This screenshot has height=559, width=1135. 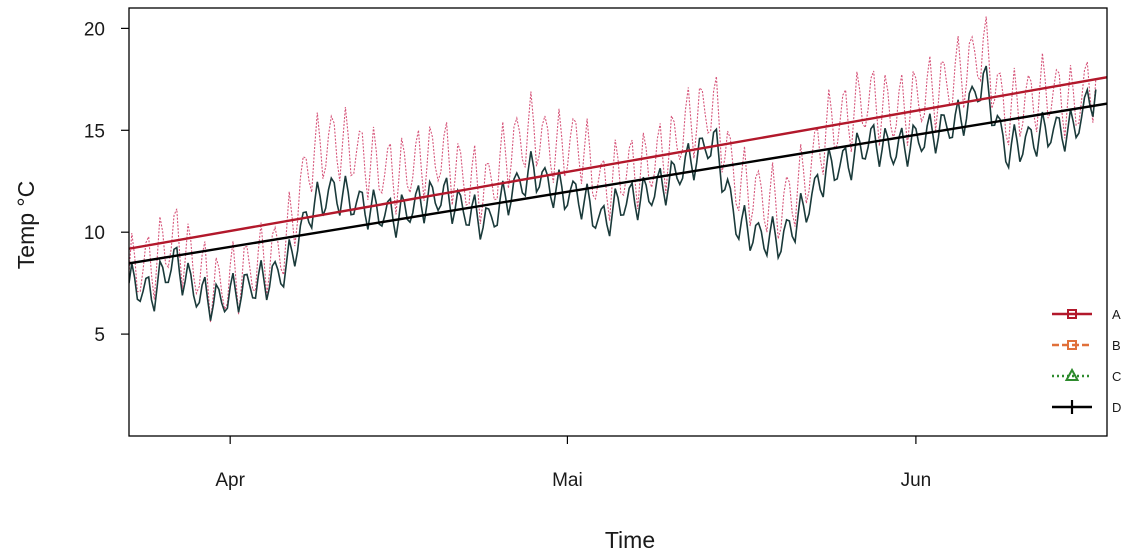 What do you see at coordinates (94, 233) in the screenshot?
I see `y-tick-label: 10` at bounding box center [94, 233].